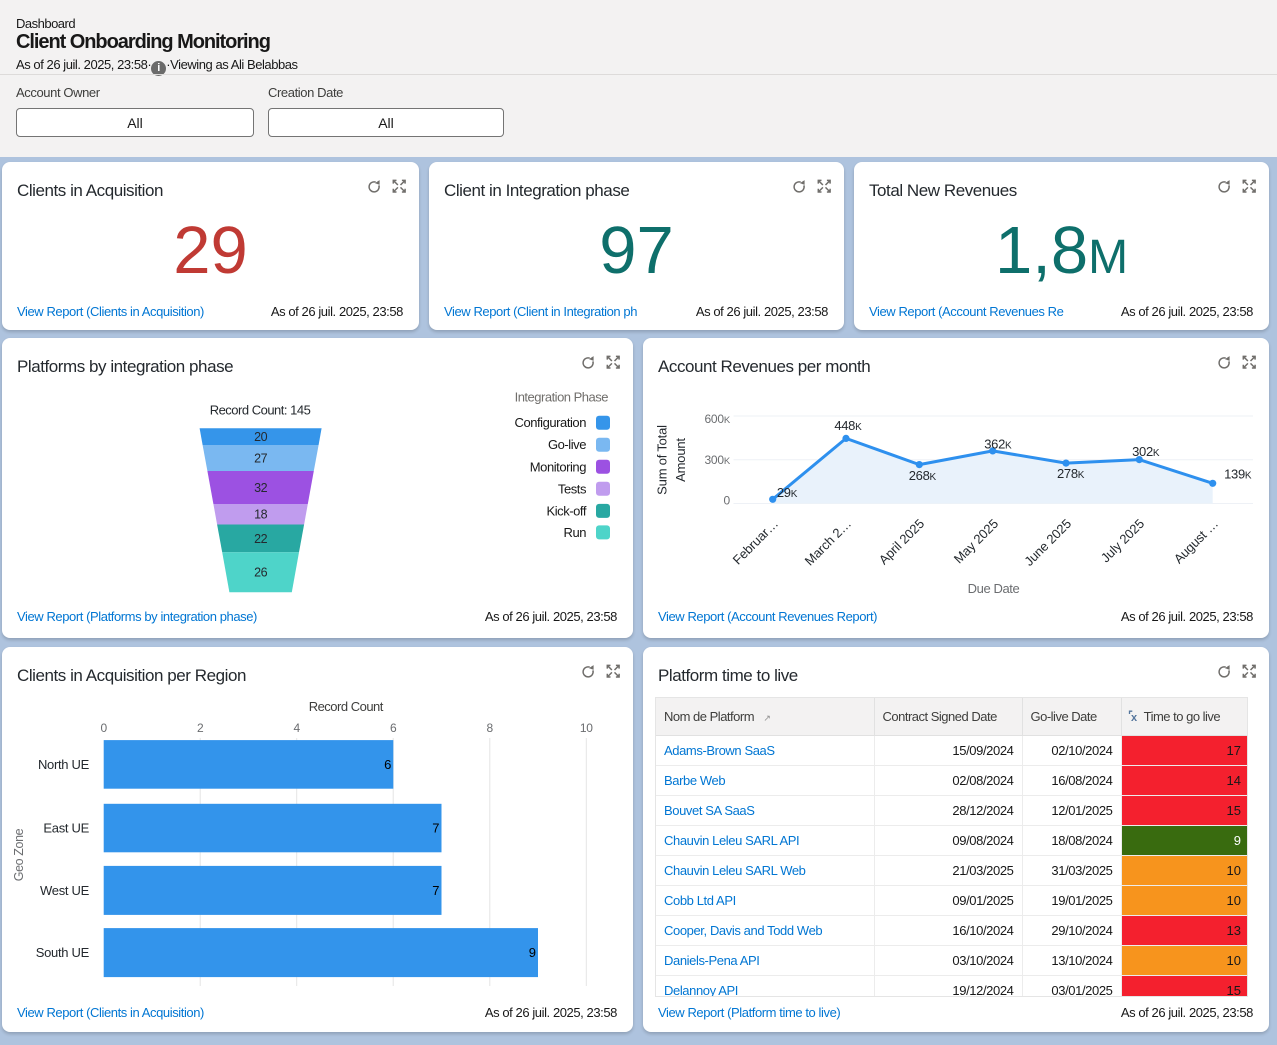  I want to click on svg-text: 600K, so click(717, 419).